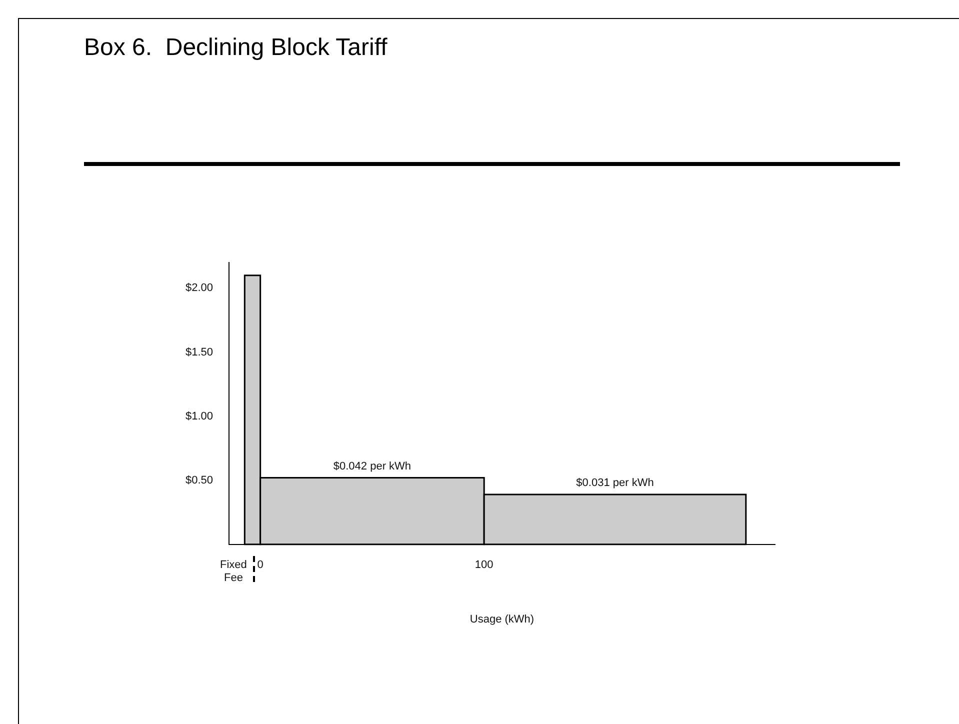 The width and height of the screenshot is (959, 724). Describe the element at coordinates (199, 416) in the screenshot. I see `y-tick-label: $1.00` at that location.